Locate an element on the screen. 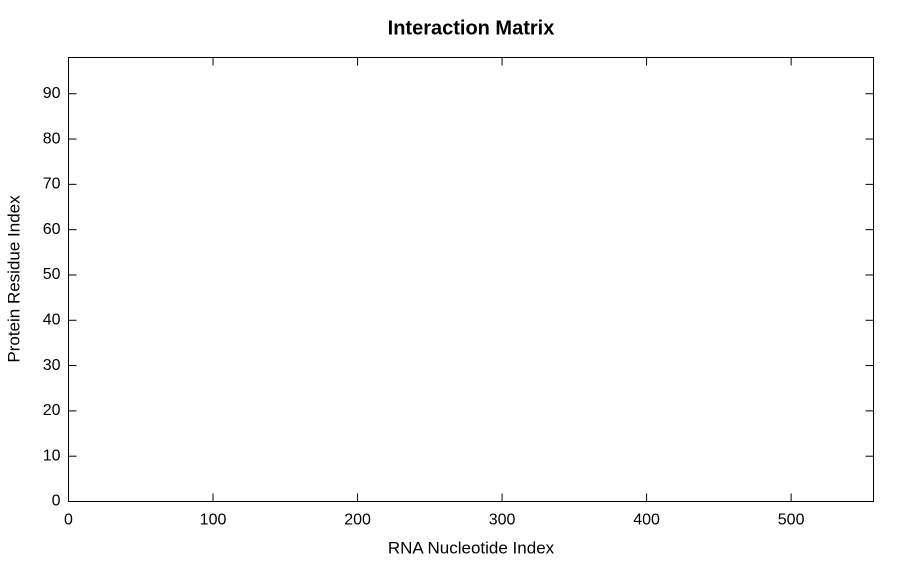 The width and height of the screenshot is (900, 562). x-tick-label: 300 is located at coordinates (502, 520).